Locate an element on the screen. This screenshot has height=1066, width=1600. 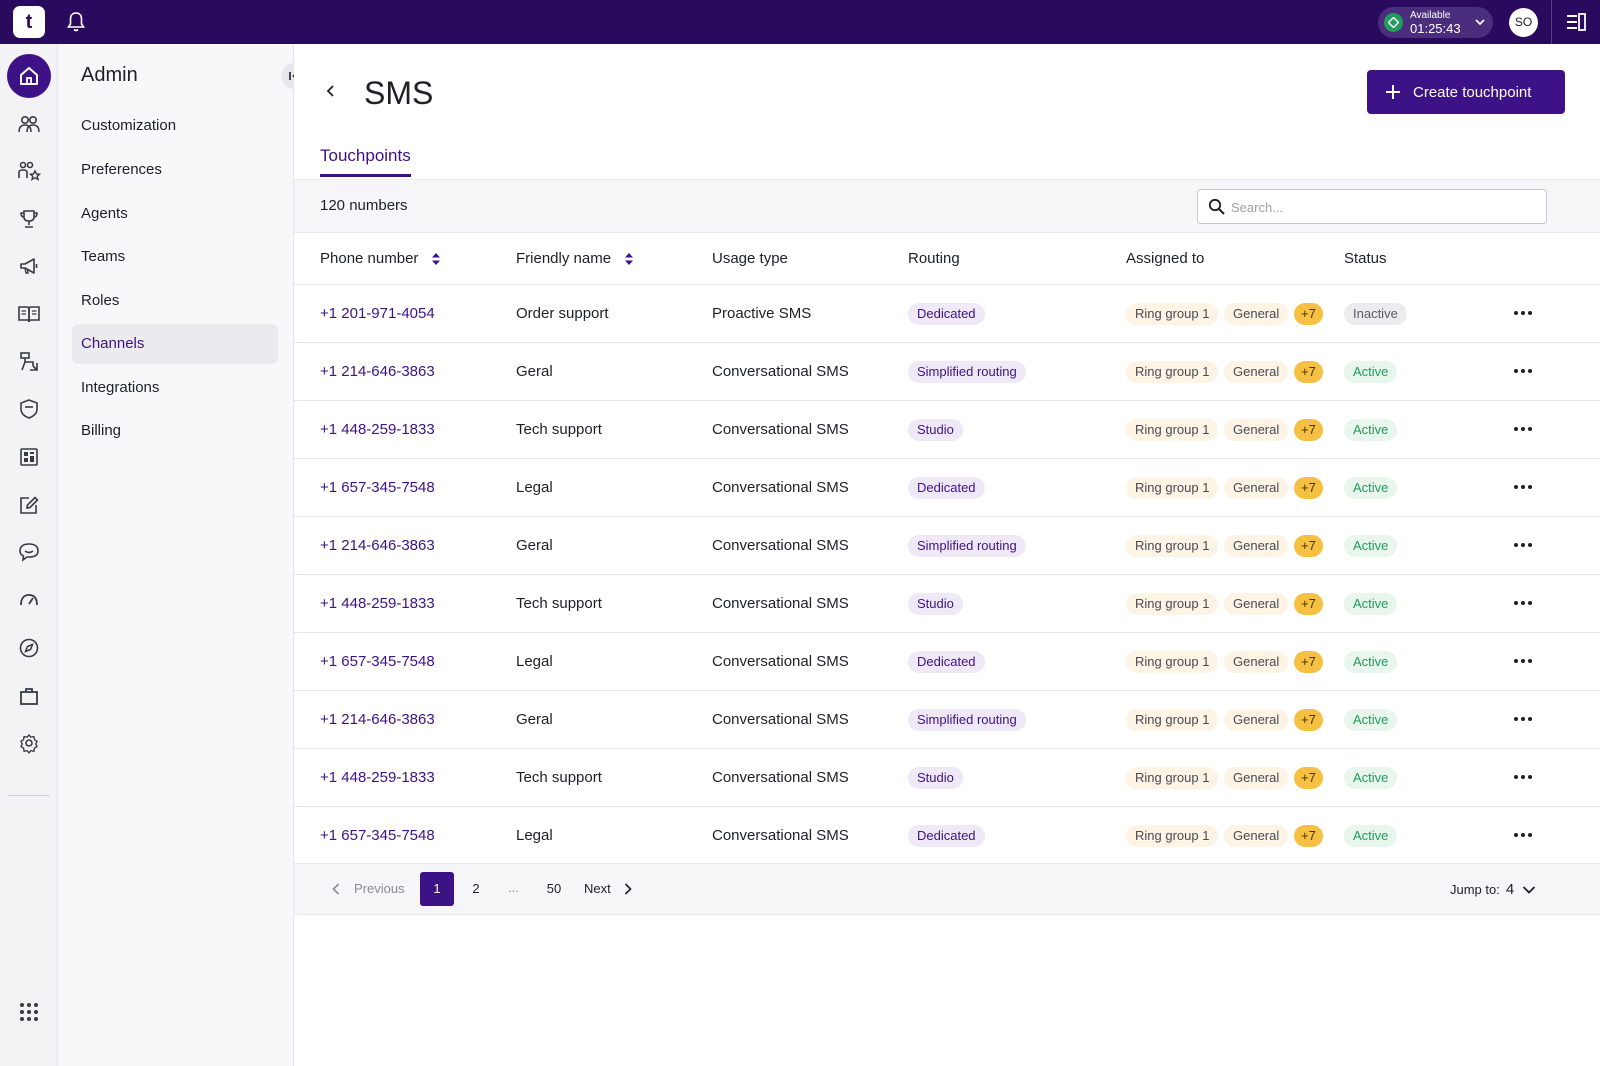
sidebar-item-channels: Channels is located at coordinates (175, 344).